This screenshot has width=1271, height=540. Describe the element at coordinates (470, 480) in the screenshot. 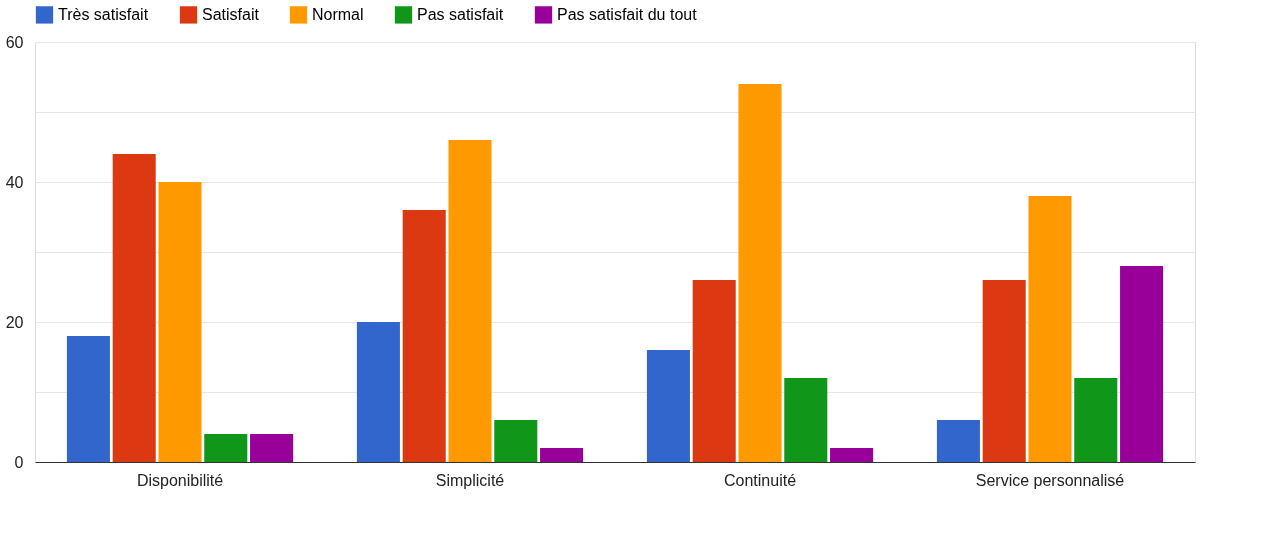

I see `x-tick-label: Simplicité` at that location.